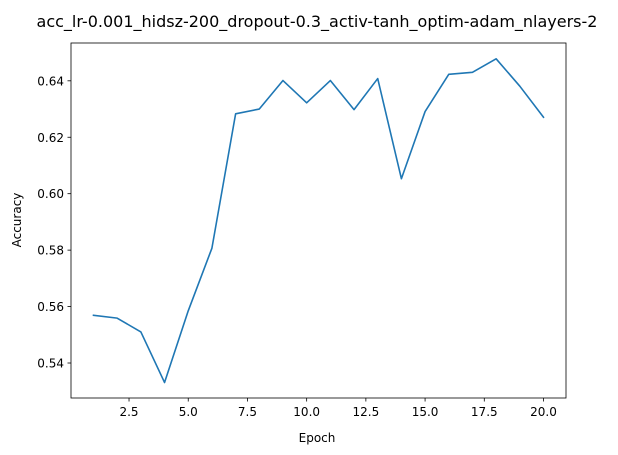 This screenshot has width=618, height=455. I want to click on x-tick-label: 10.0, so click(306, 412).